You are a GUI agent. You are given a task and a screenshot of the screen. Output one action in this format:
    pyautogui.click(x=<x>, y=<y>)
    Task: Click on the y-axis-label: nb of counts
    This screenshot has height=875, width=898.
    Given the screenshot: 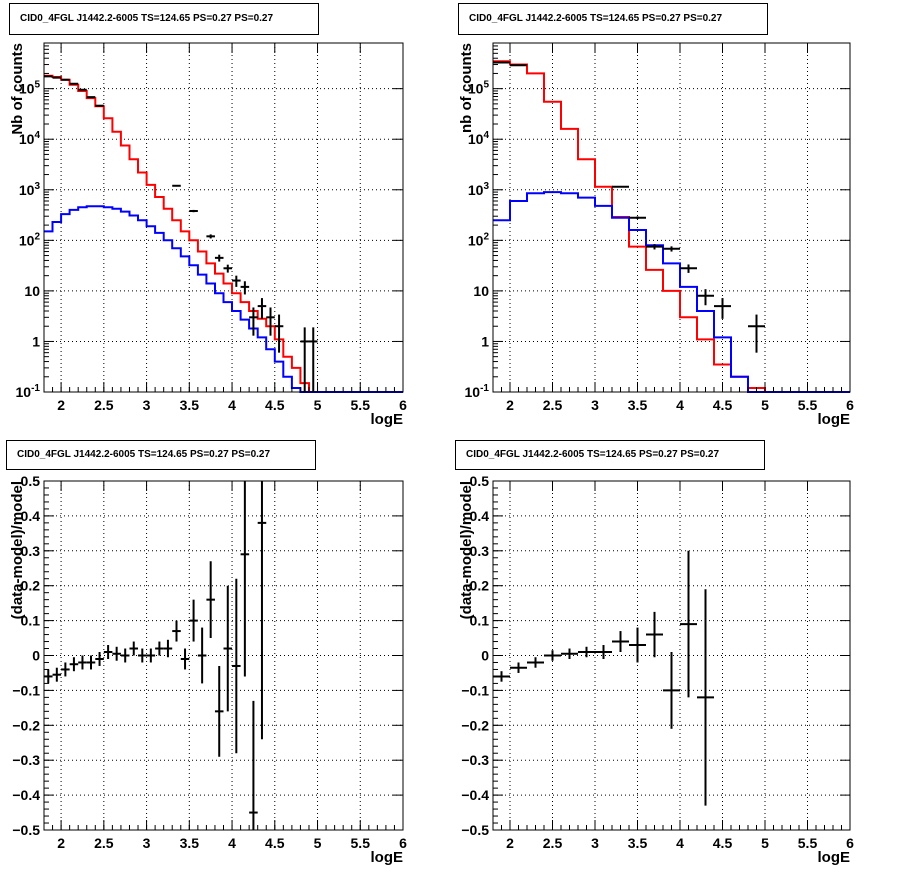 What is the action you would take?
    pyautogui.click(x=466, y=88)
    